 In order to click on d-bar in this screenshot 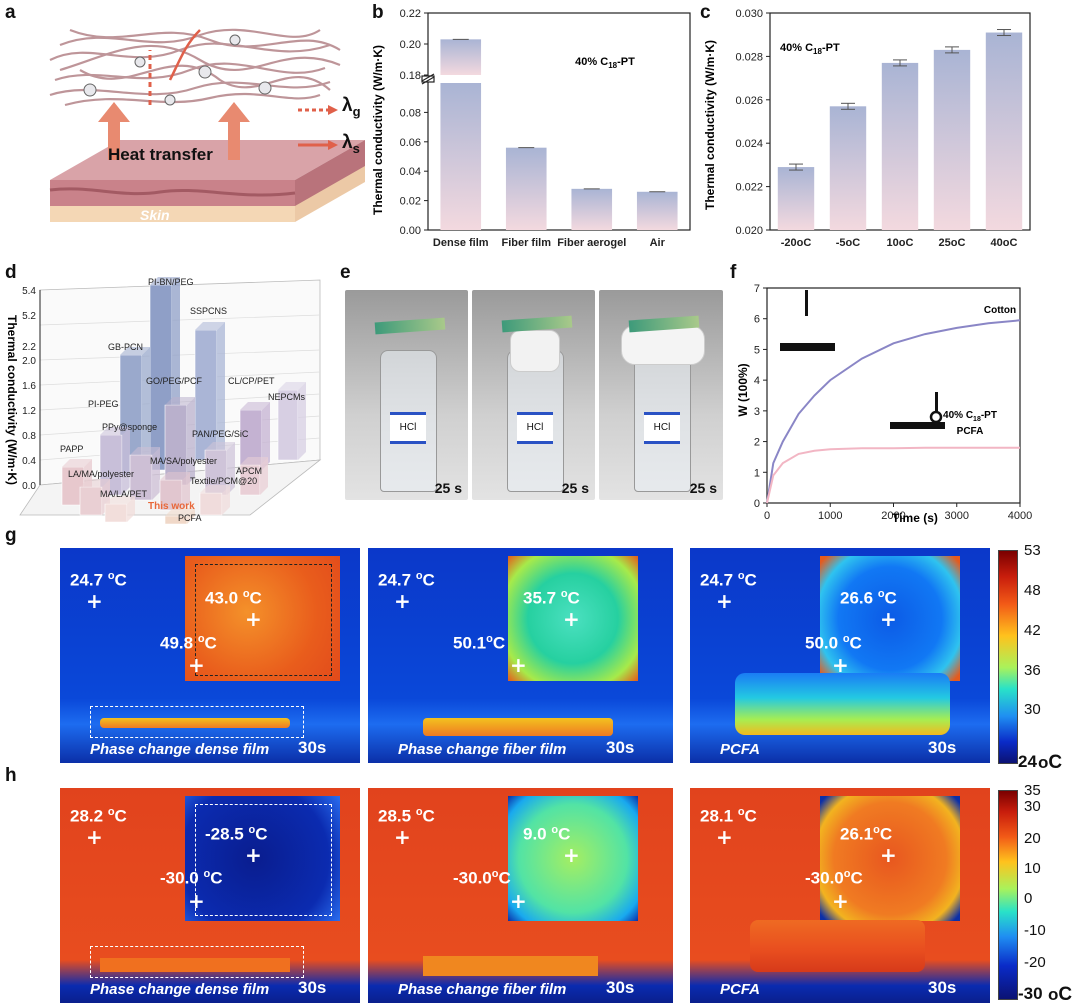, I will do `click(91, 501)`.